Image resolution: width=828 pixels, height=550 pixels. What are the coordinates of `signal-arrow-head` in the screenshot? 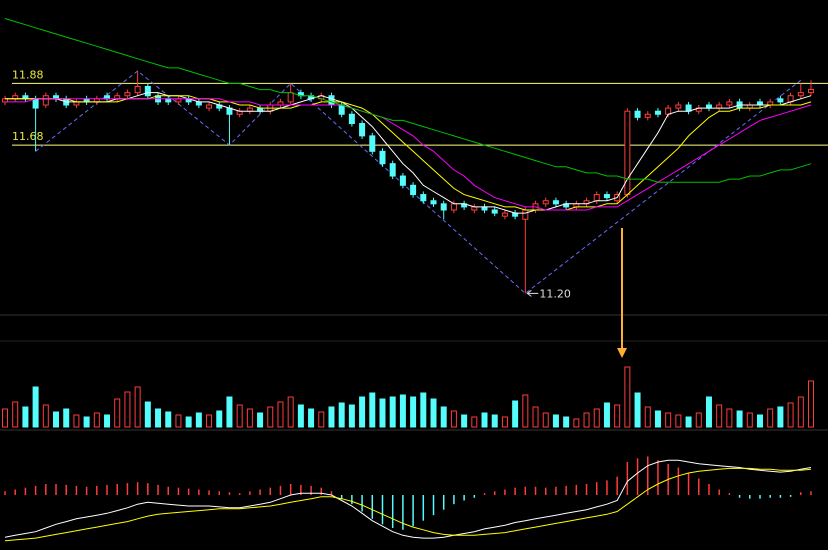 It's located at (622, 353).